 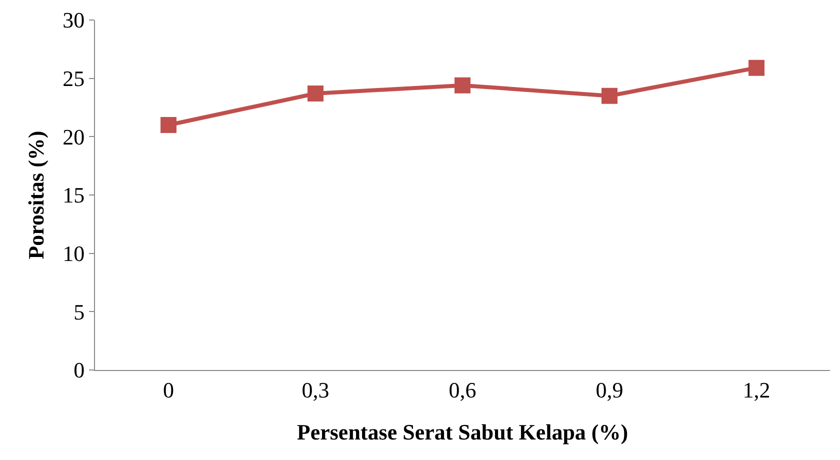 What do you see at coordinates (73, 79) in the screenshot?
I see `y-tick-label: 25` at bounding box center [73, 79].